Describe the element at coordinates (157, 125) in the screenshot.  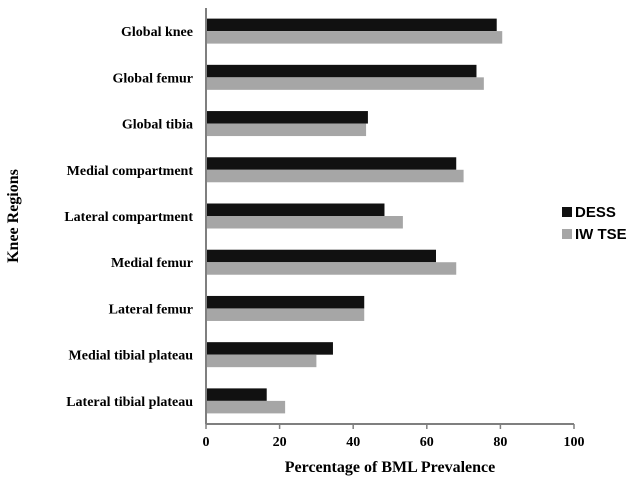
I see `category-label-global-tibia: Global tibia` at that location.